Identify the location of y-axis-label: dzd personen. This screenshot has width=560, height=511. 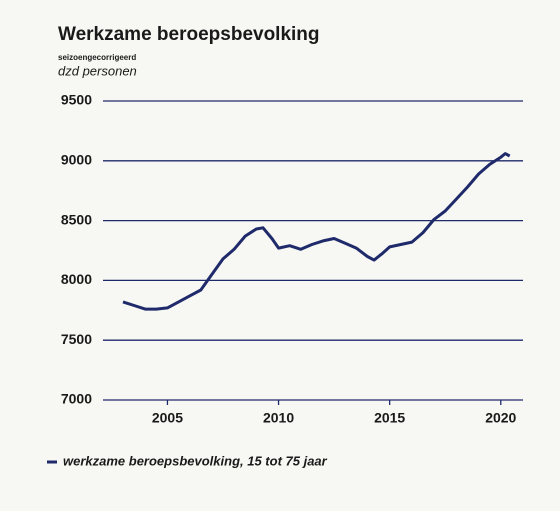
(97, 70).